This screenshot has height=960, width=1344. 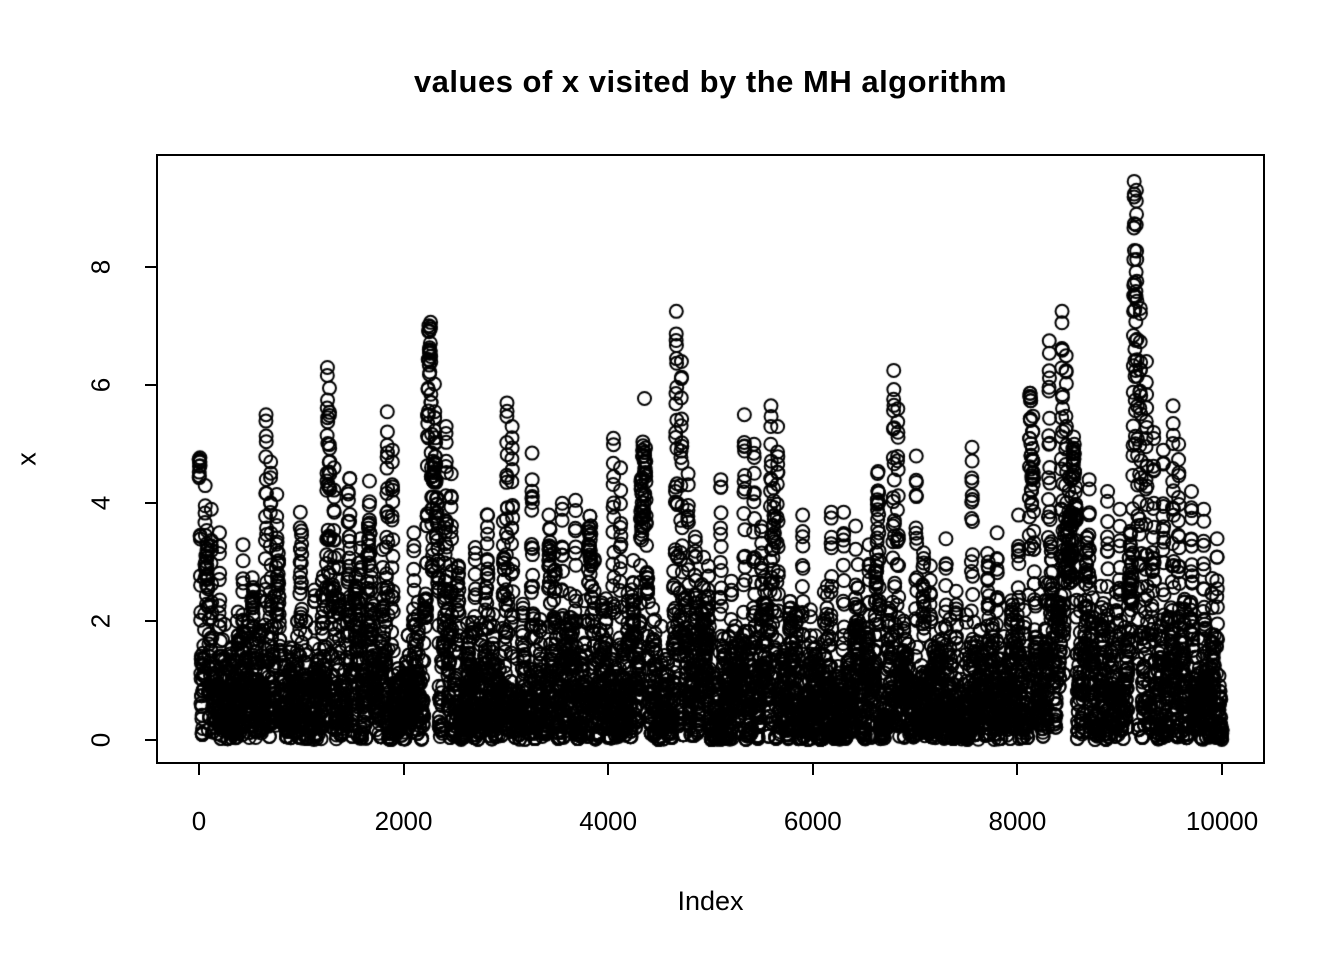 I want to click on y-tick-label: 2, so click(x=100, y=621).